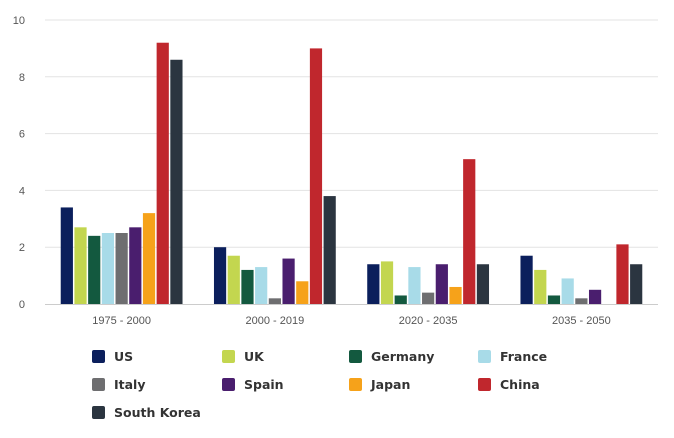 Image resolution: width=674 pixels, height=438 pixels. What do you see at coordinates (581, 321) in the screenshot?
I see `x-tick-label: 2035 - 2050` at bounding box center [581, 321].